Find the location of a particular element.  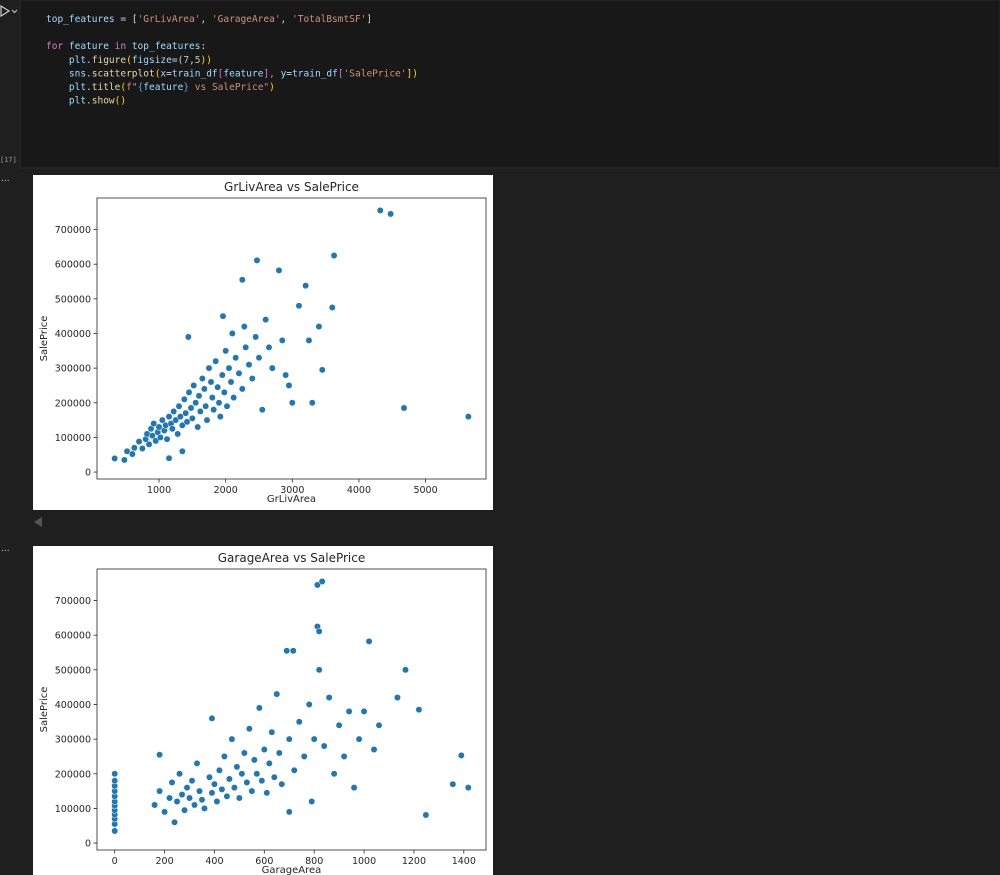

run-button is located at coordinates (9, 11).